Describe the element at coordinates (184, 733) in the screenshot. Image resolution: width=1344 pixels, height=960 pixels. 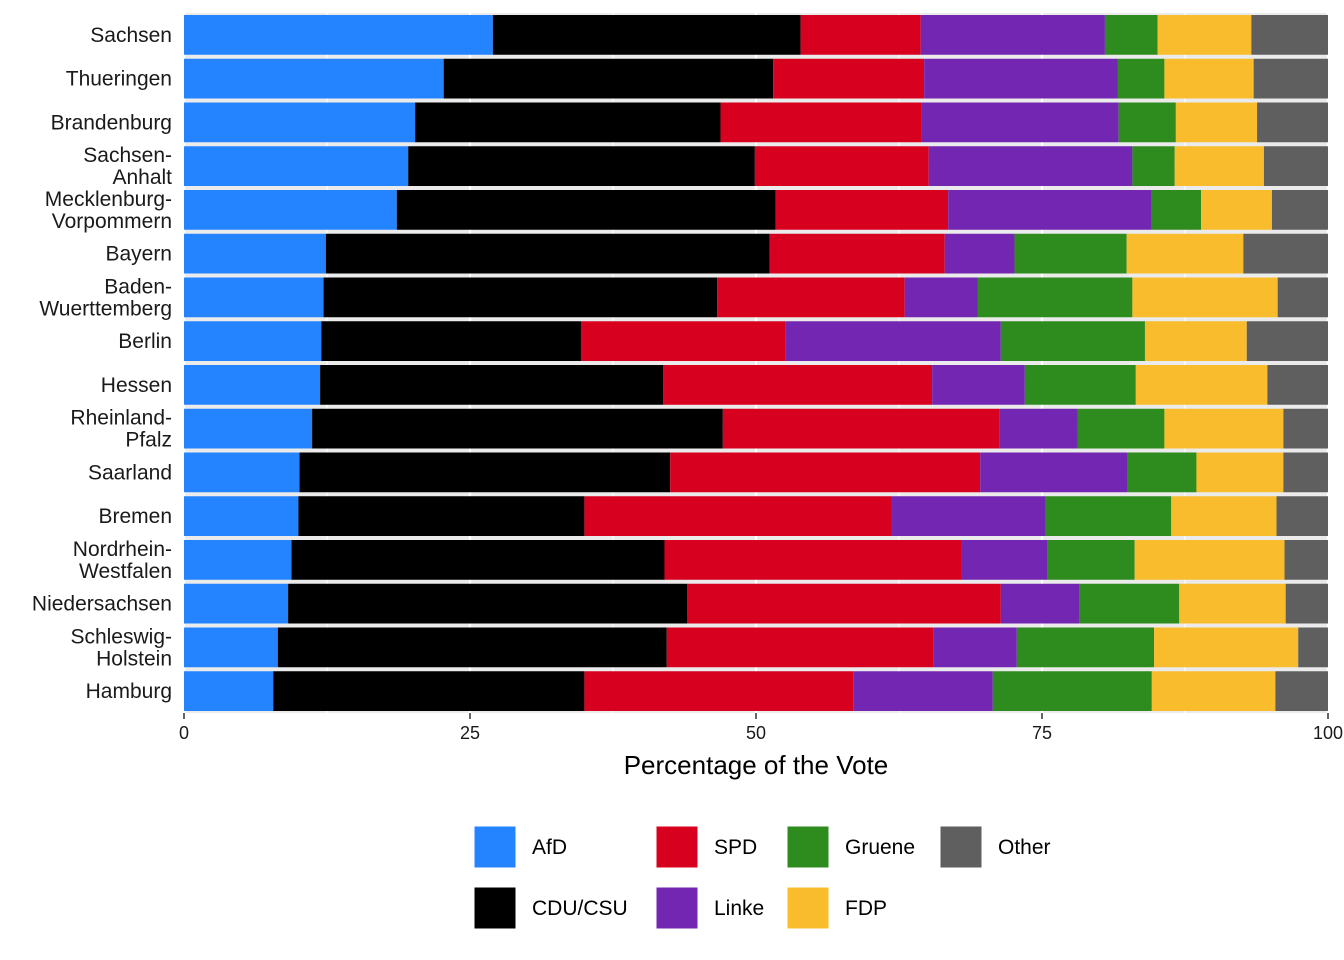
I see `x-tick-label: 0` at that location.